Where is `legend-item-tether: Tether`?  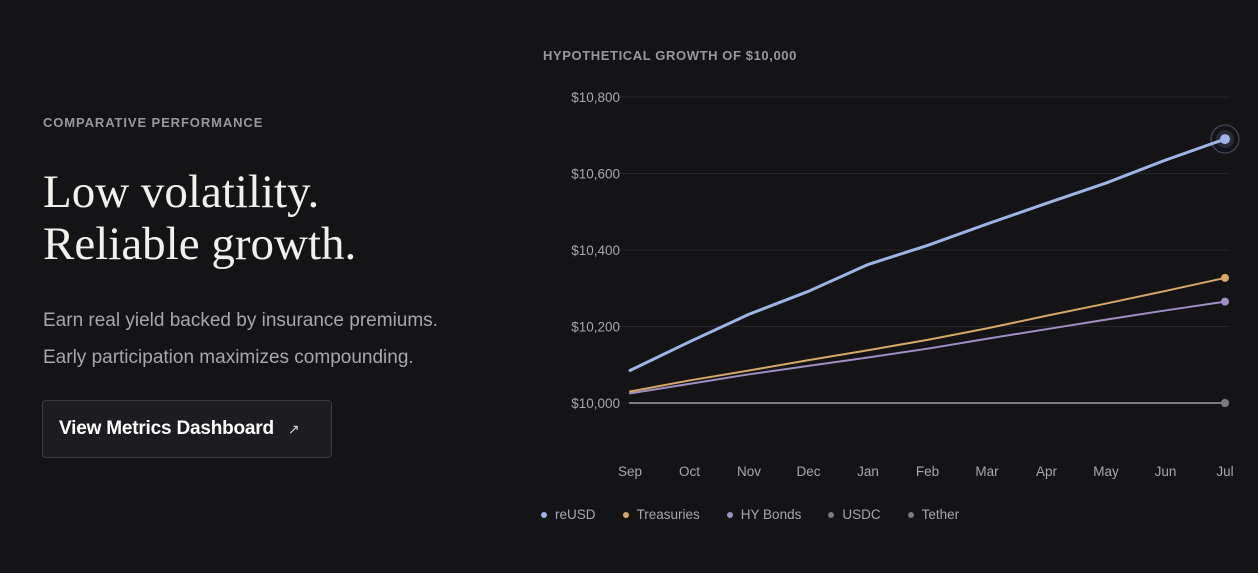 legend-item-tether: Tether is located at coordinates (933, 514).